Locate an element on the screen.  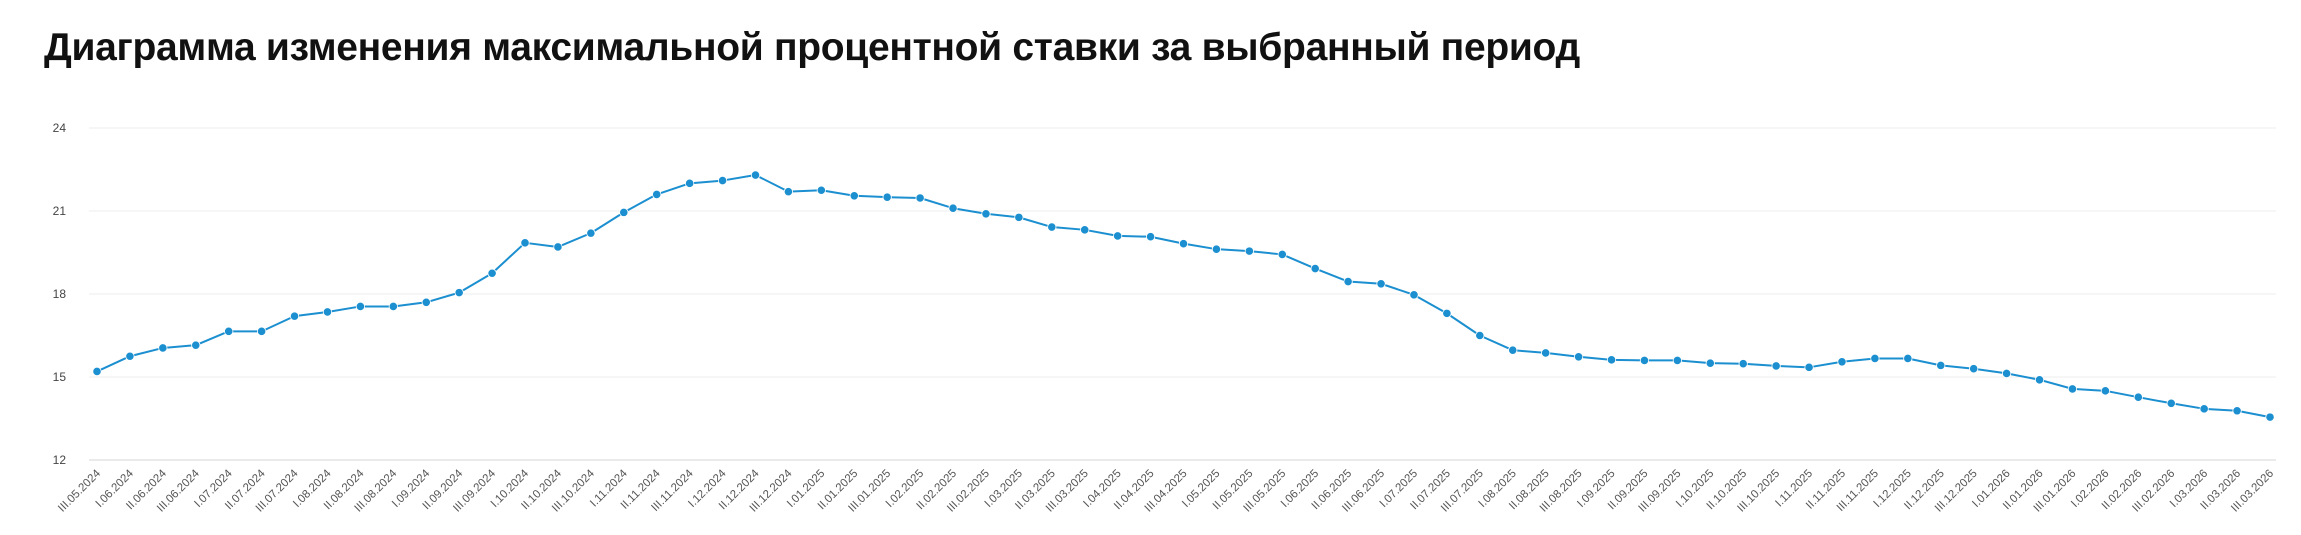
y-axis-tick-labels: 12 15 18 21 24 is located at coordinates (60, 294).